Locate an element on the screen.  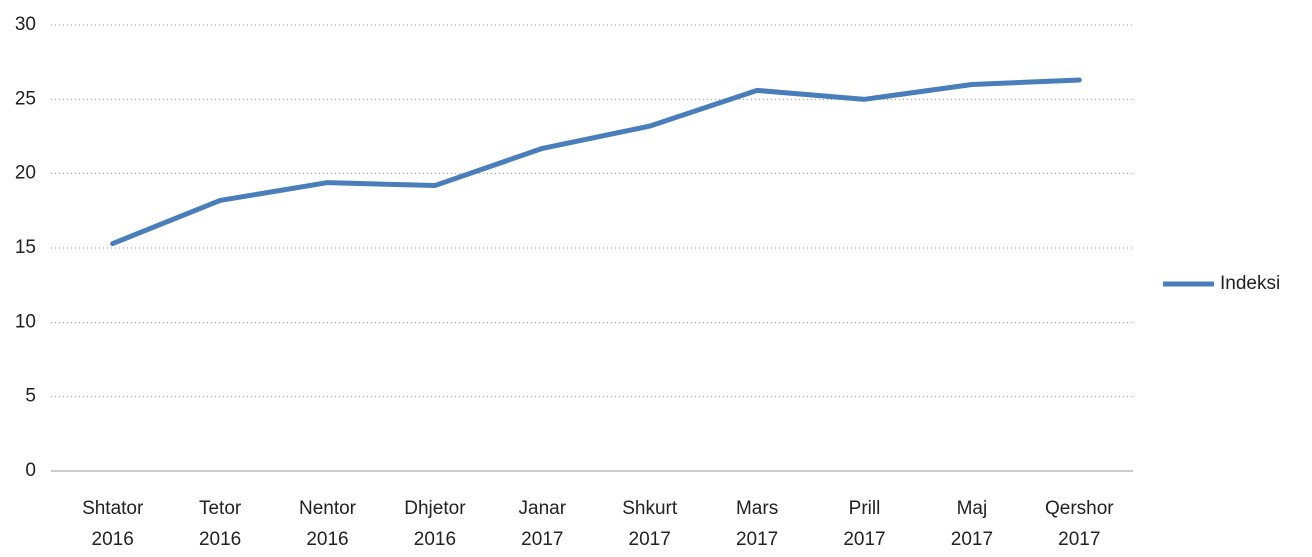
x-tick-label: Dhjetor 2016 is located at coordinates (435, 524).